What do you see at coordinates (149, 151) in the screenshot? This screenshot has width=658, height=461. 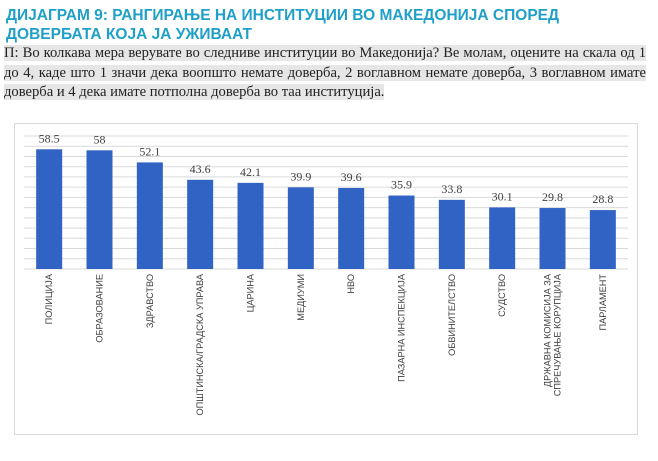 I see `data-label: 52.1` at bounding box center [149, 151].